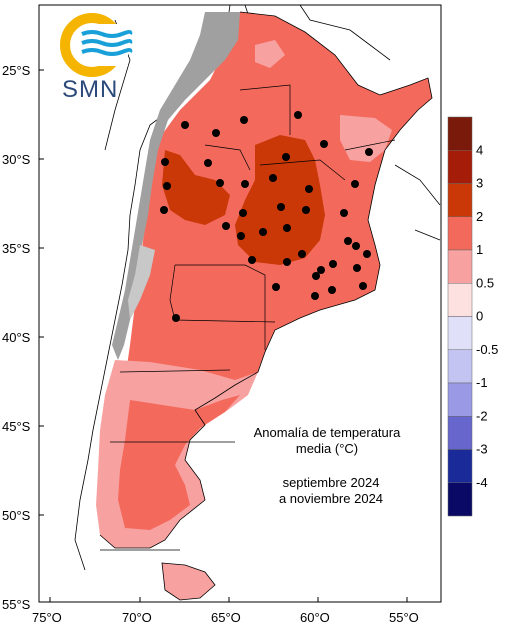  Describe the element at coordinates (90, 89) in the screenshot. I see `logo-text: SMN` at that location.